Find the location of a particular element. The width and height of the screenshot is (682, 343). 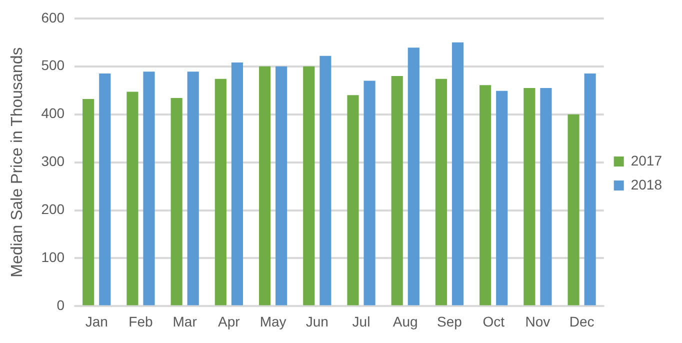

y-tick-label: 300 is located at coordinates (53, 161).